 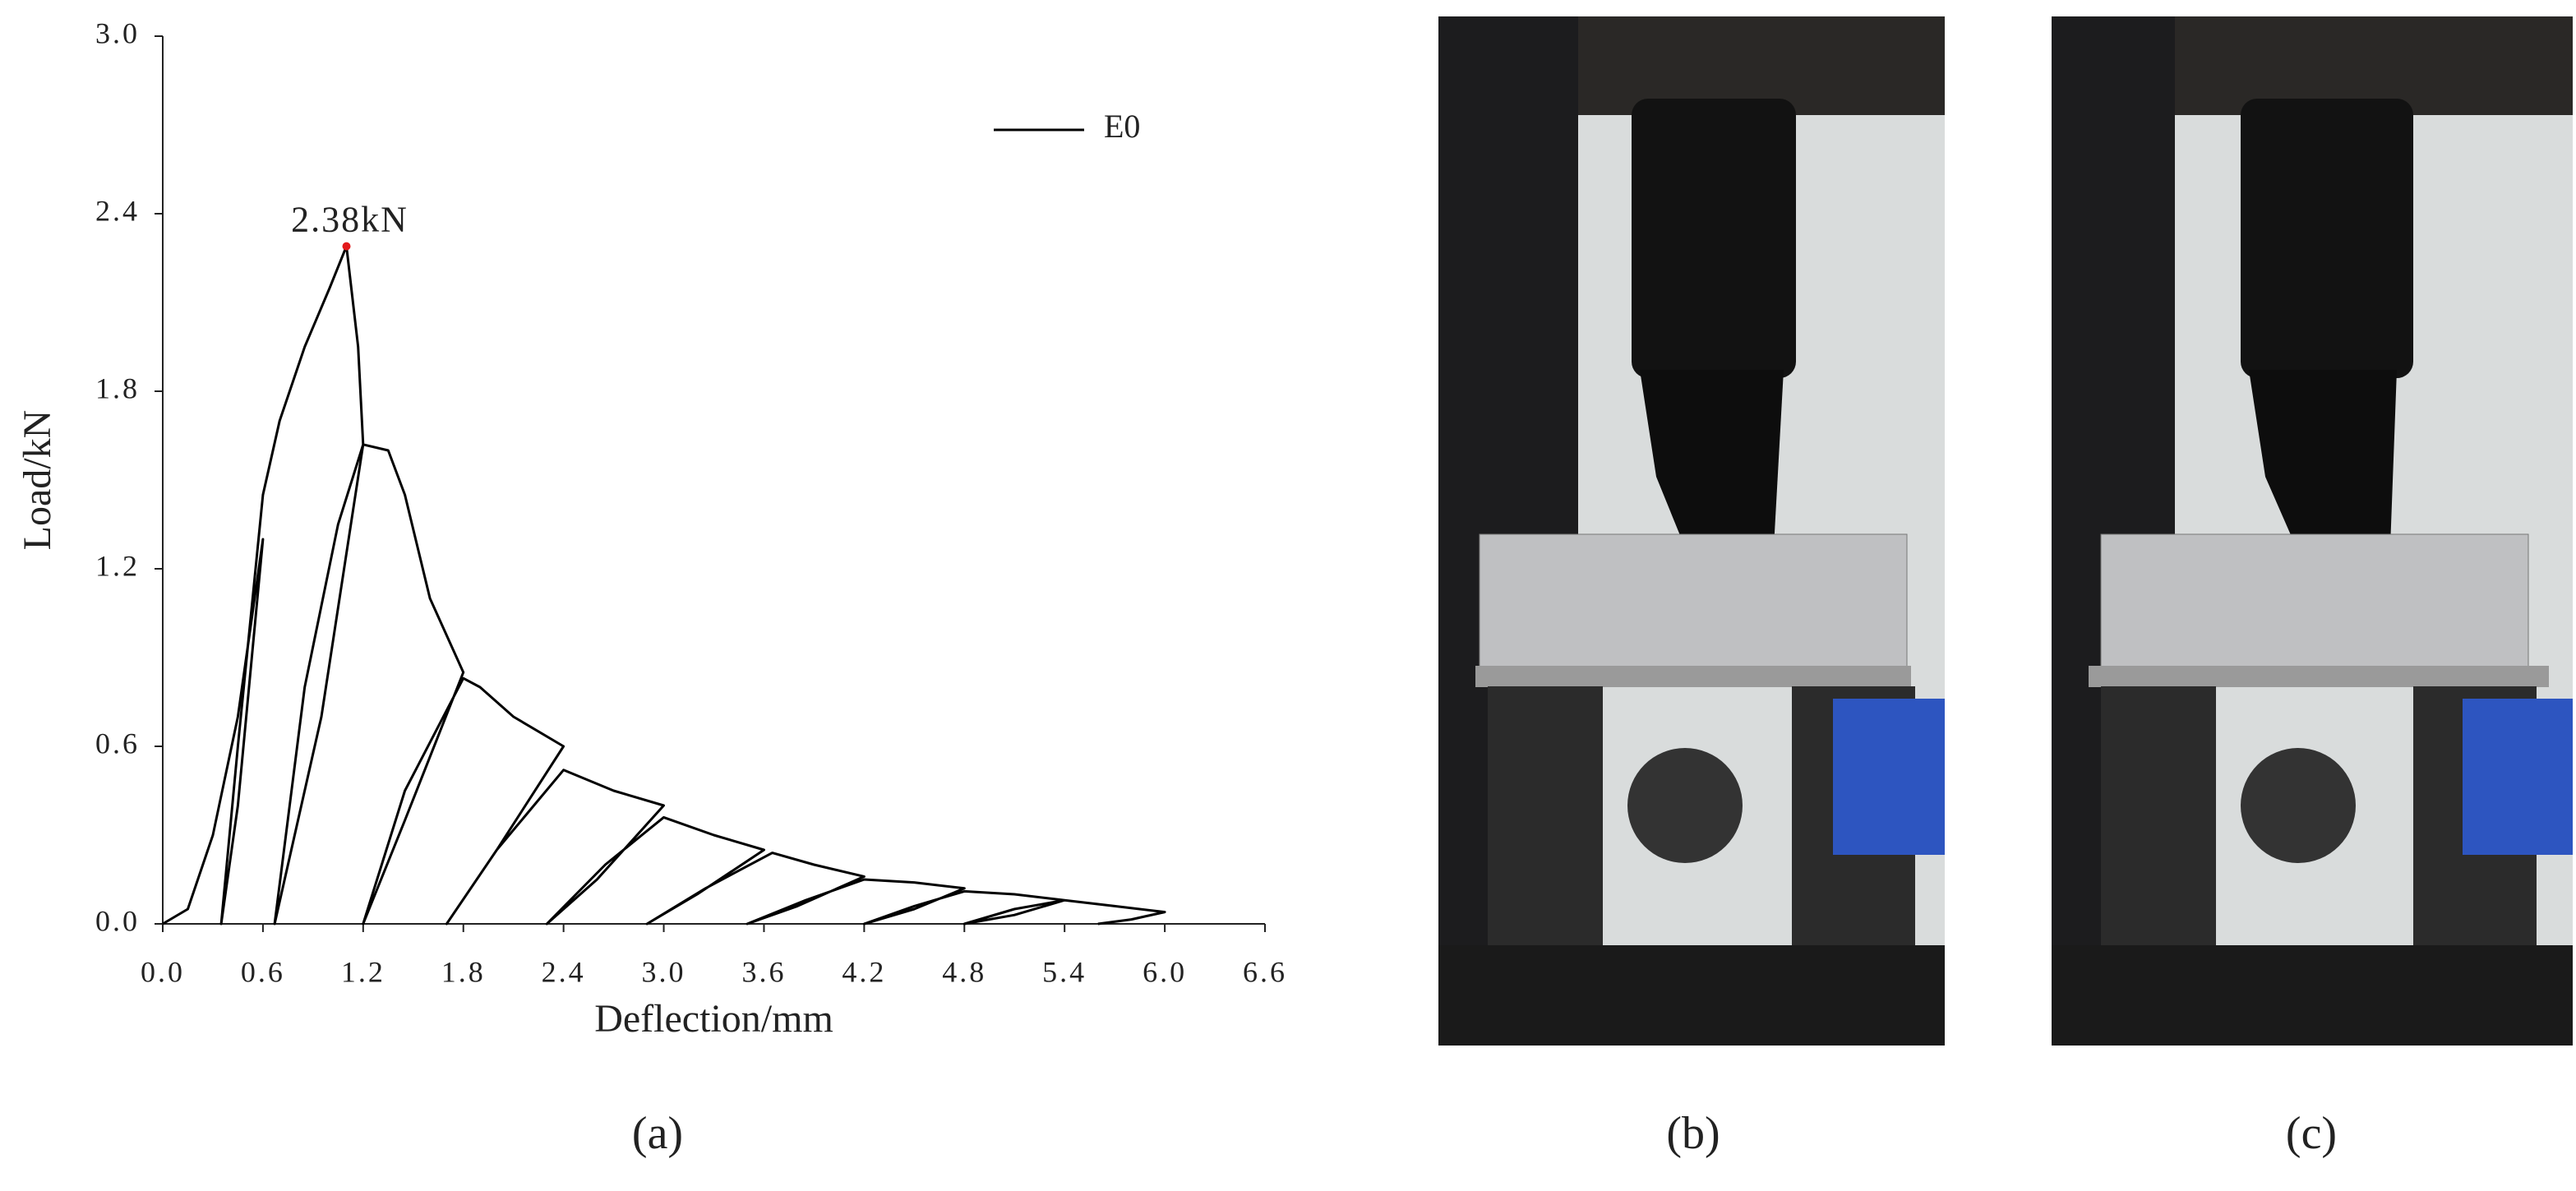 I want to click on x-tick-label: 4.2, so click(x=864, y=971).